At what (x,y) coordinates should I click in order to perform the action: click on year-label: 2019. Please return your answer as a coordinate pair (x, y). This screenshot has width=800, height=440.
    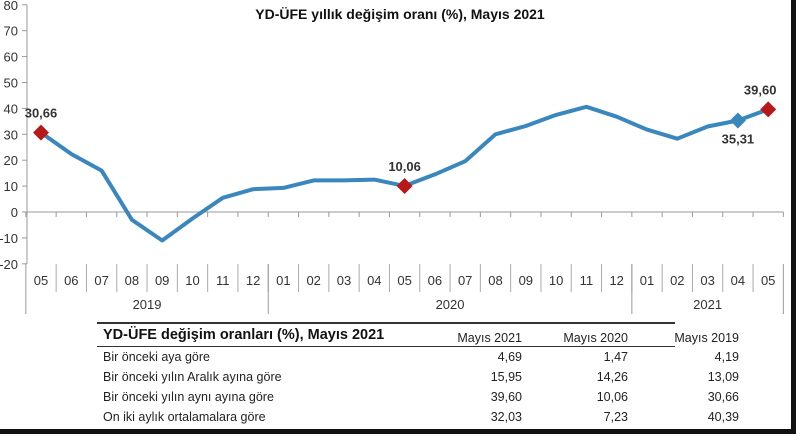
    Looking at the image, I should click on (147, 304).